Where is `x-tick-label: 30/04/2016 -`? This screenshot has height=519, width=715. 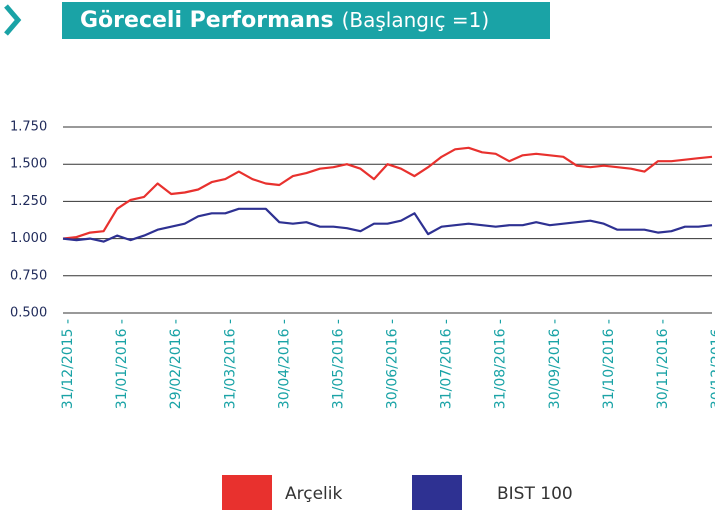
x-tick-label: 30/04/2016 - is located at coordinates (284, 364).